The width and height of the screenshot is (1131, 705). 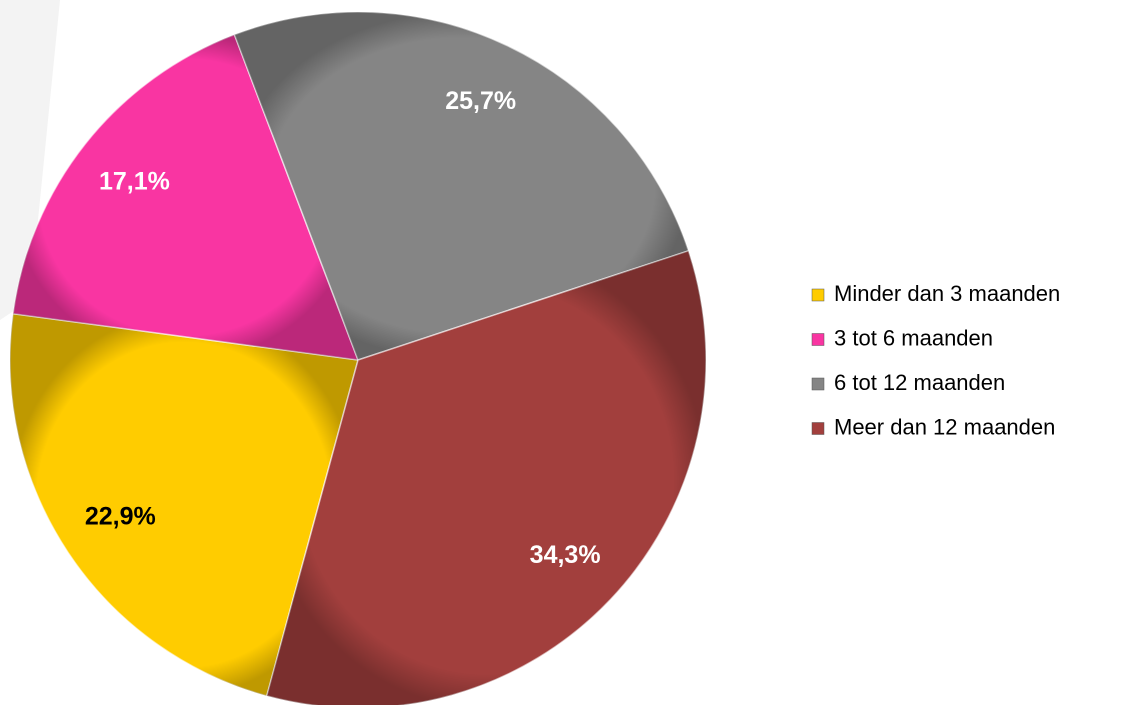 I want to click on value-label: 34,3%, so click(x=565, y=555).